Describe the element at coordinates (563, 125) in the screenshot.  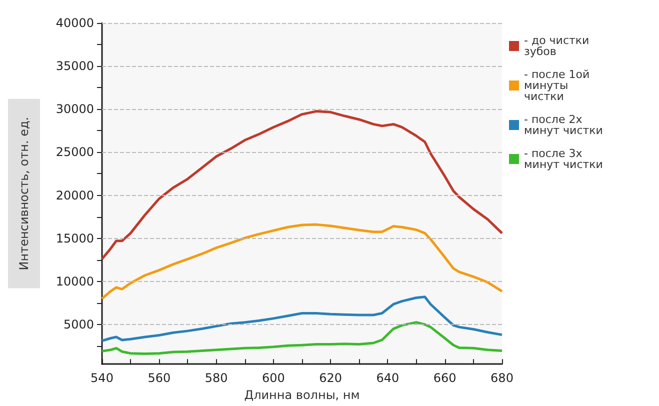
I see `legend-label: - после 2х минут чистки` at that location.